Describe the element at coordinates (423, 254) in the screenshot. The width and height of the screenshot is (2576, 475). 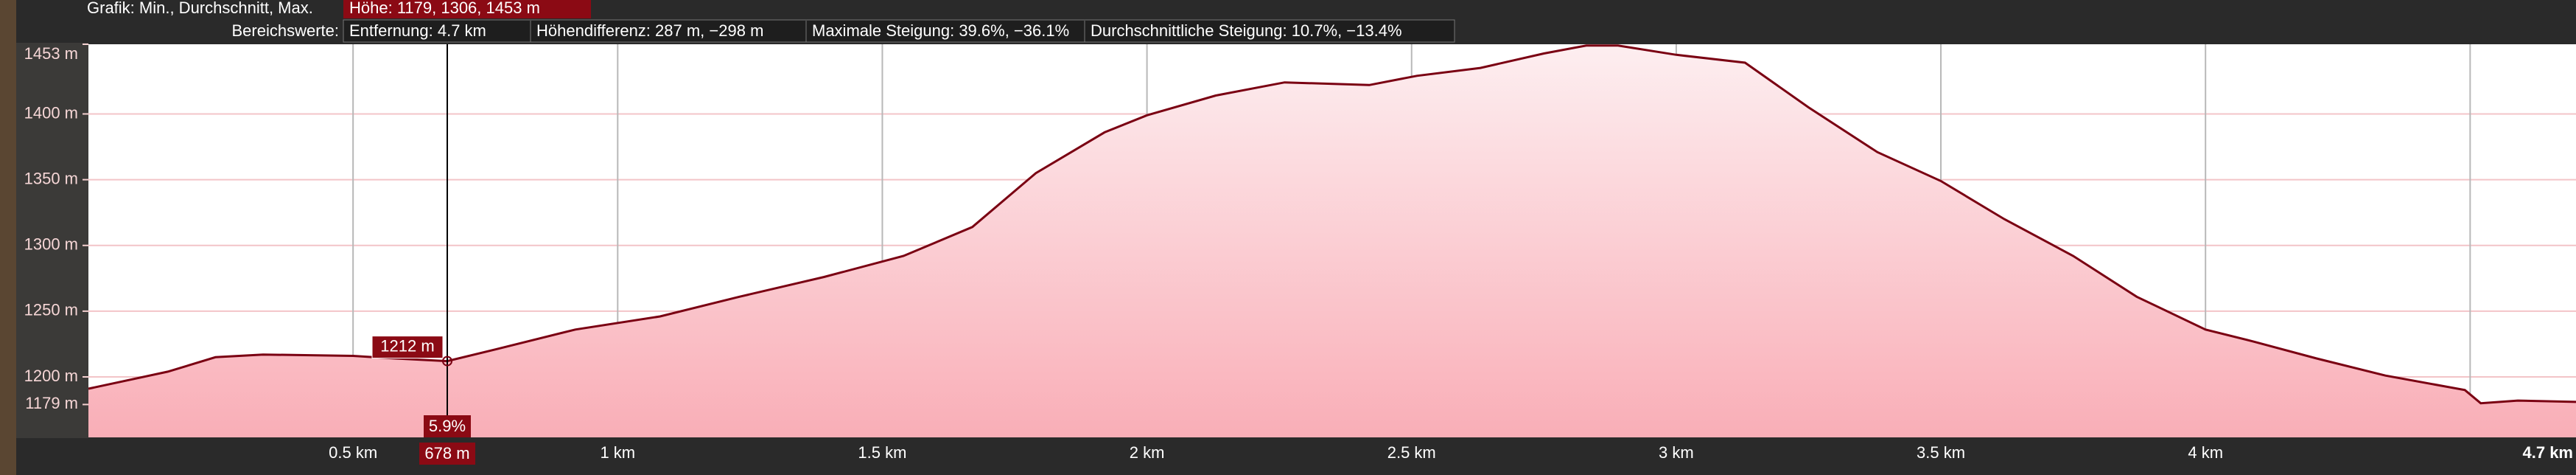
I see `cursor: 1212 m 5.9% 678 m` at that location.